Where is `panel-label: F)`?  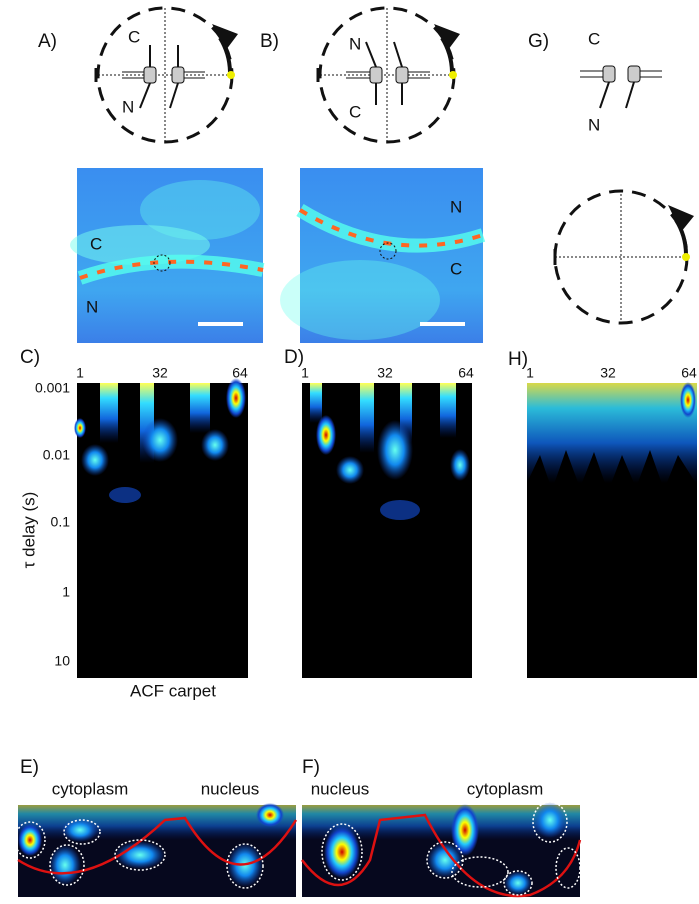 panel-label: F) is located at coordinates (311, 767).